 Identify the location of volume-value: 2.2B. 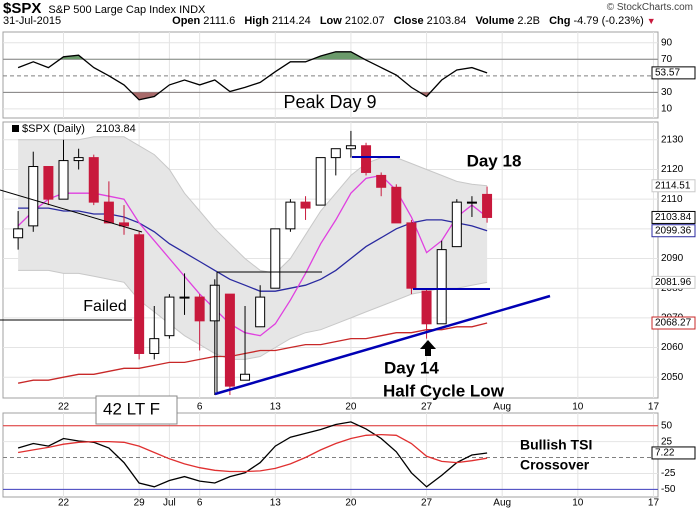
(529, 21).